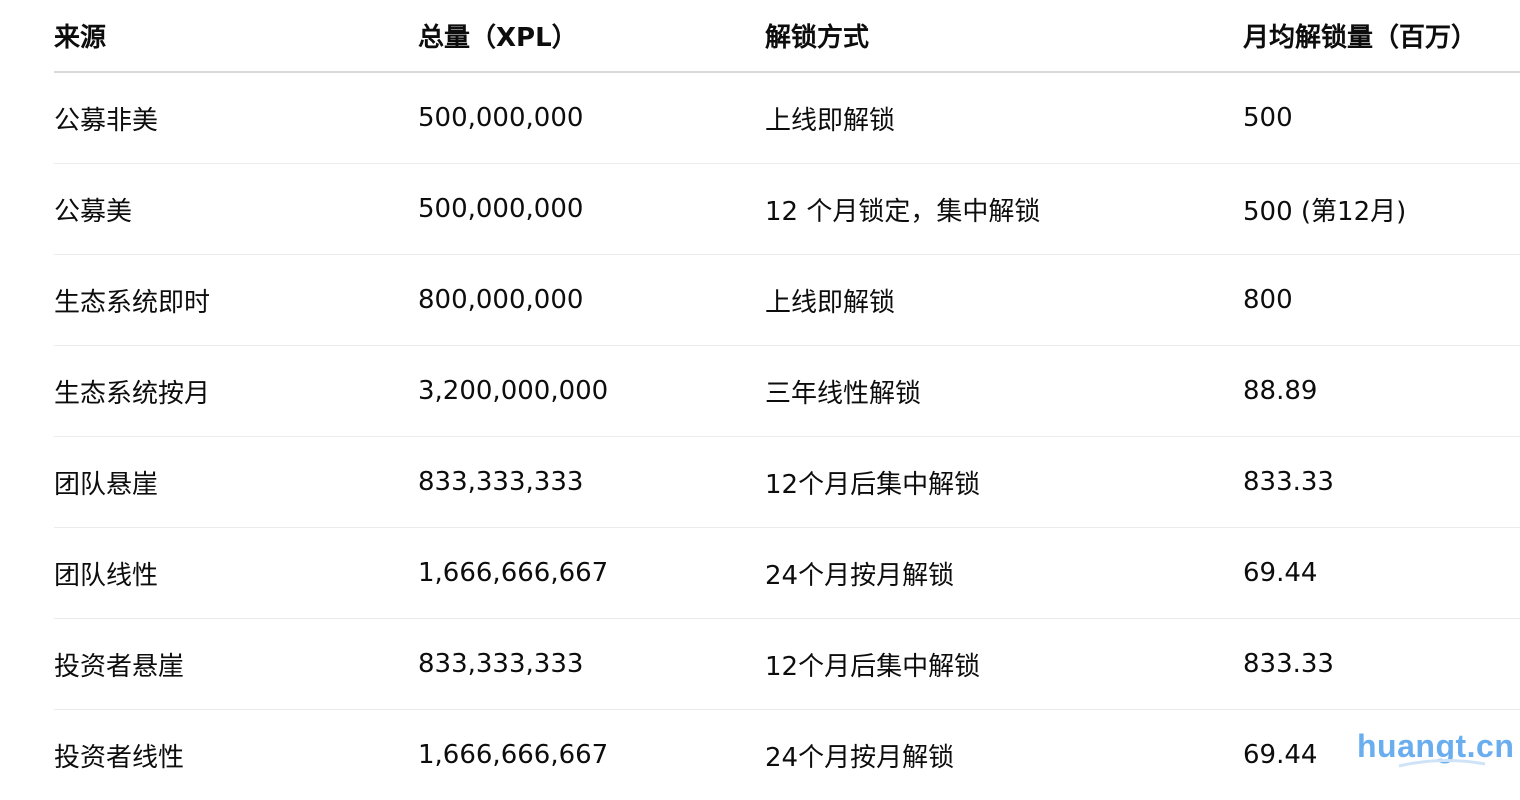 This screenshot has height=800, width=1520. Describe the element at coordinates (817, 38) in the screenshot. I see `header-unlock-method: 解锁方式` at that location.